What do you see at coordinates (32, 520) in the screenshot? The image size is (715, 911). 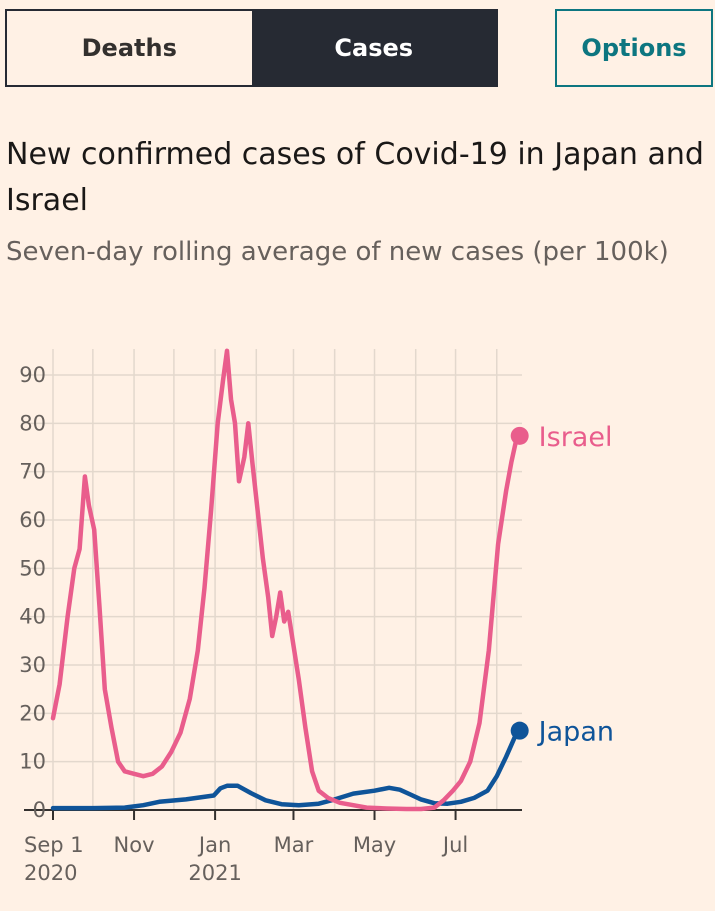 I see `y-tick-label: 60` at bounding box center [32, 520].